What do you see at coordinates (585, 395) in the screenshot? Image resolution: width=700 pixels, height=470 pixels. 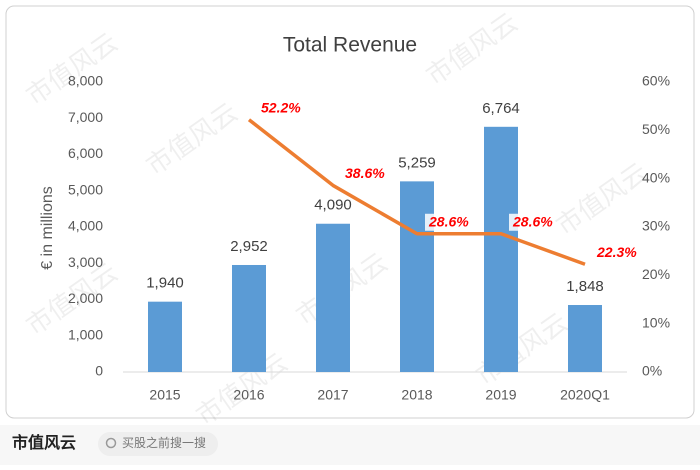 I see `x-tick-label: 2020Q1` at bounding box center [585, 395].